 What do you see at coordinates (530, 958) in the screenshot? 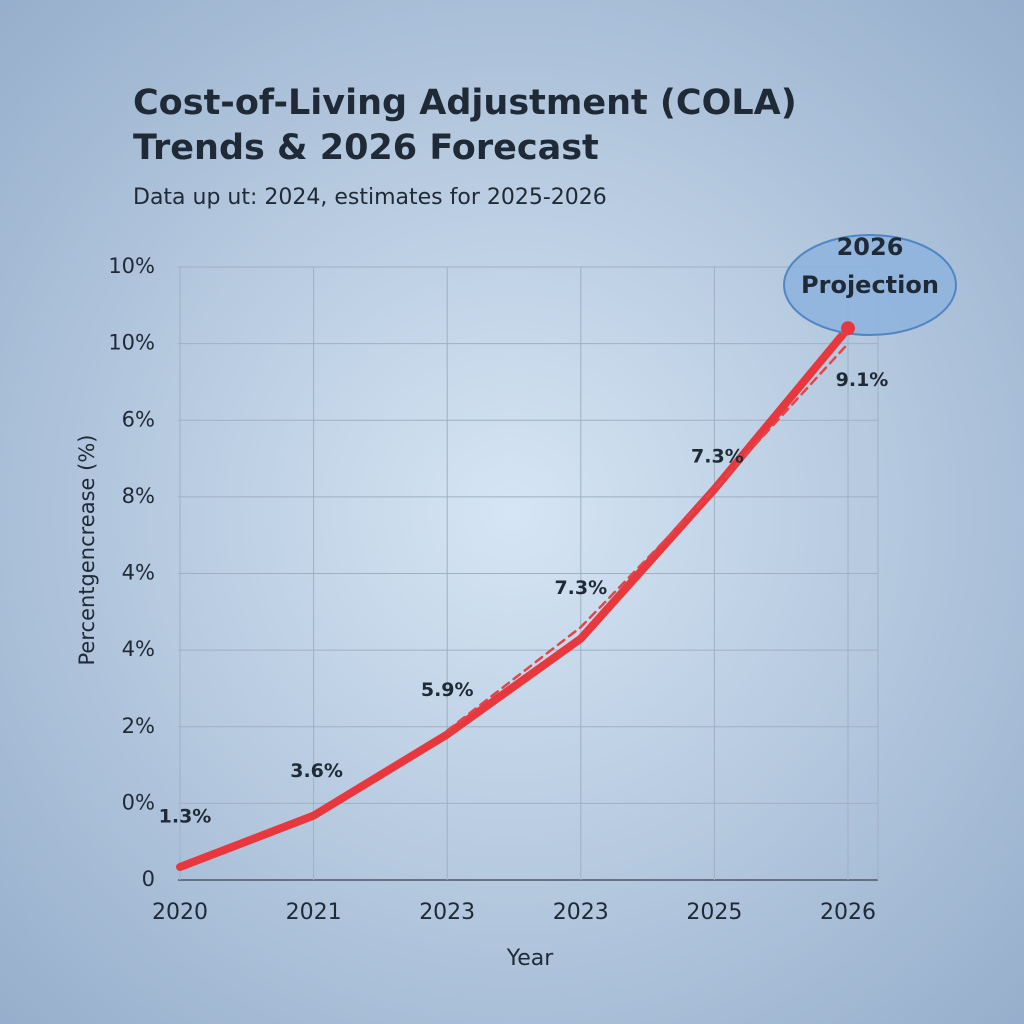
I see `x-axis-label: Year` at bounding box center [530, 958].